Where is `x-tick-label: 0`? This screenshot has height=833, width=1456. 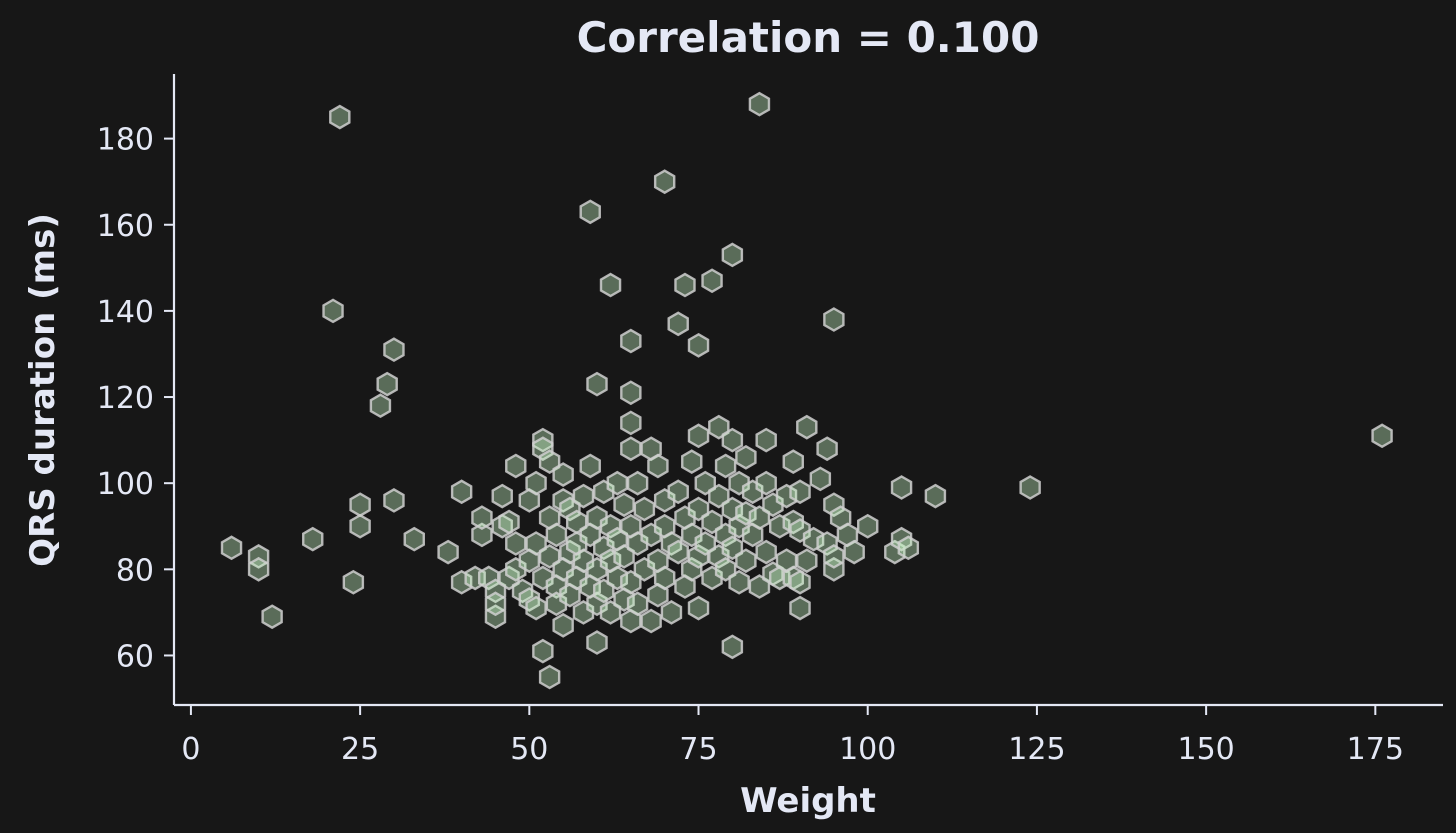
x-tick-label: 0 is located at coordinates (190, 749).